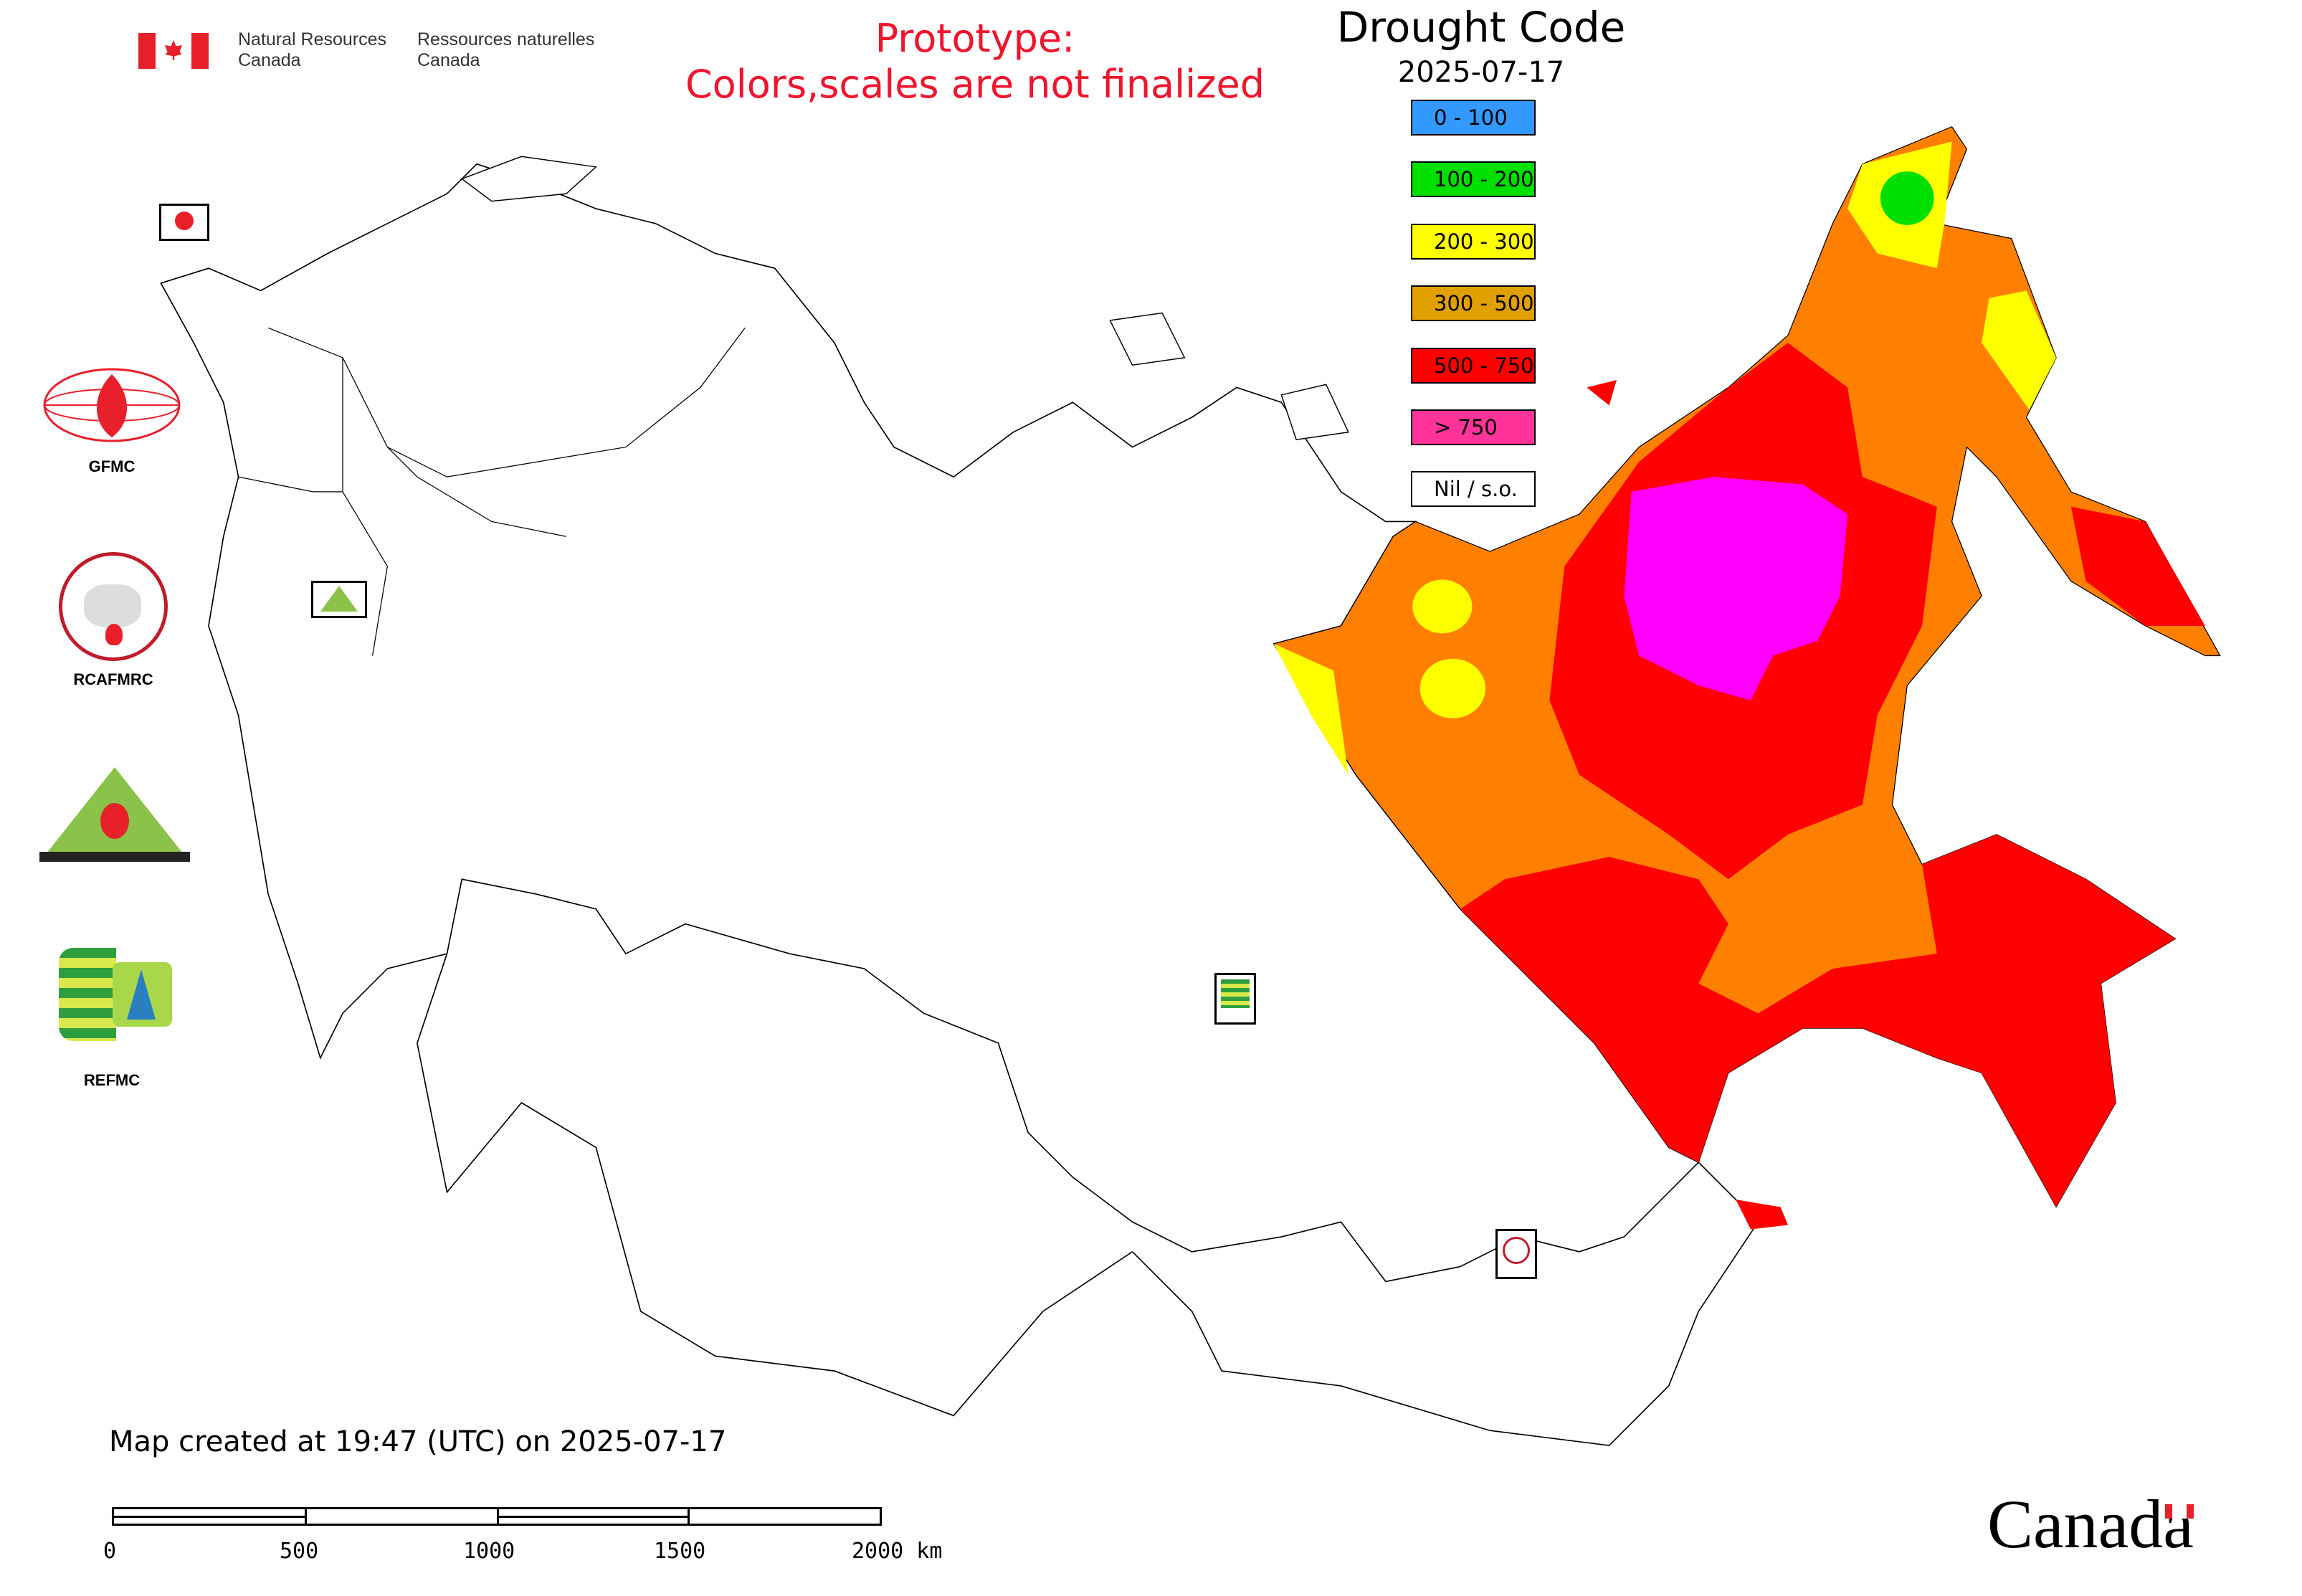 The image size is (2302, 1596). Describe the element at coordinates (497, 1516) in the screenshot. I see `scale-bar` at that location.